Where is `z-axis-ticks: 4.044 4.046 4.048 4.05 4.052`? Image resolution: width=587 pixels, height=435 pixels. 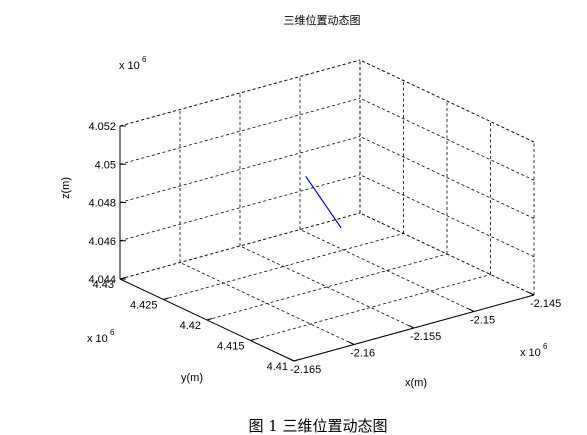 z-axis-ticks: 4.044 4.046 4.048 4.05 4.052 is located at coordinates (107, 203).